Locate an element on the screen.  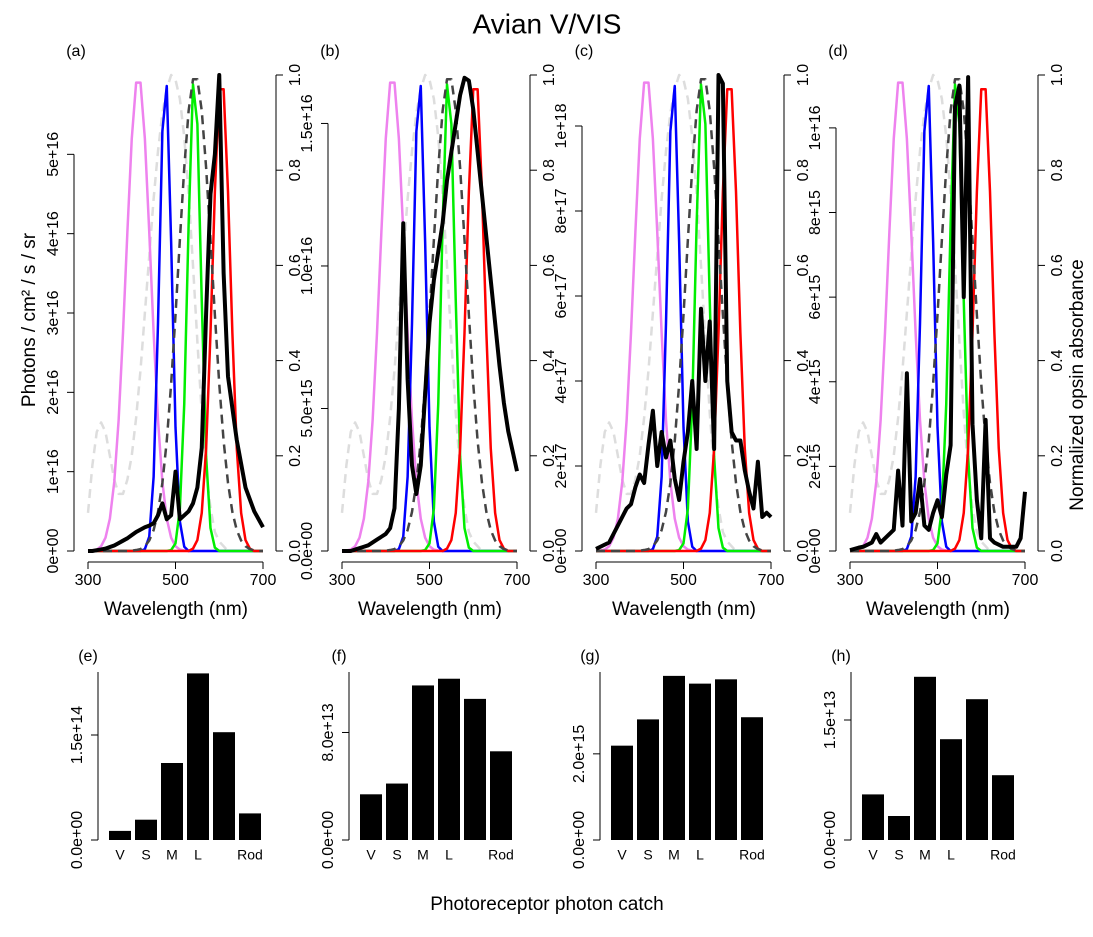
y-tick-label: 2e+17 is located at coordinates (561, 465).